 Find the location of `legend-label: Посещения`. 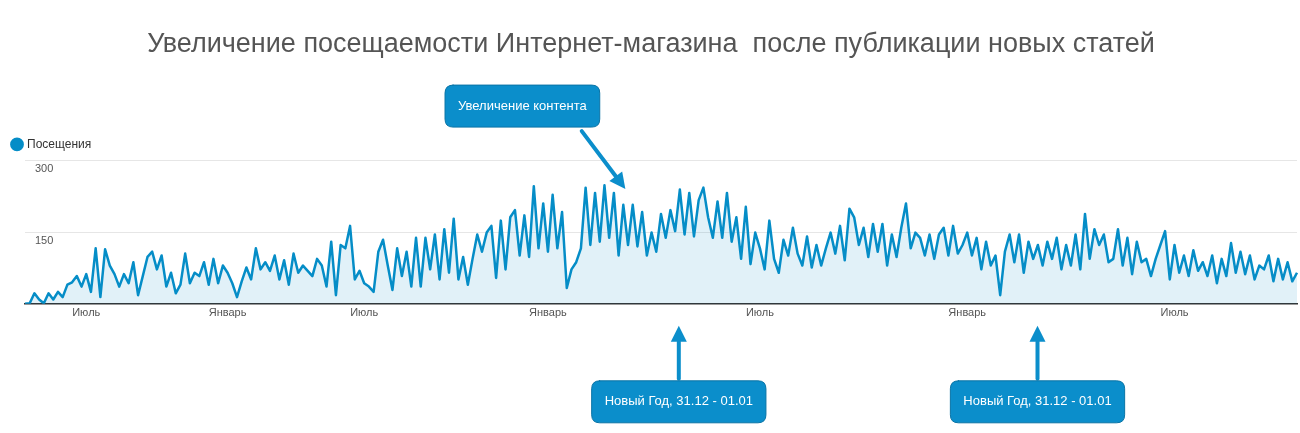

legend-label: Посещения is located at coordinates (59, 143).